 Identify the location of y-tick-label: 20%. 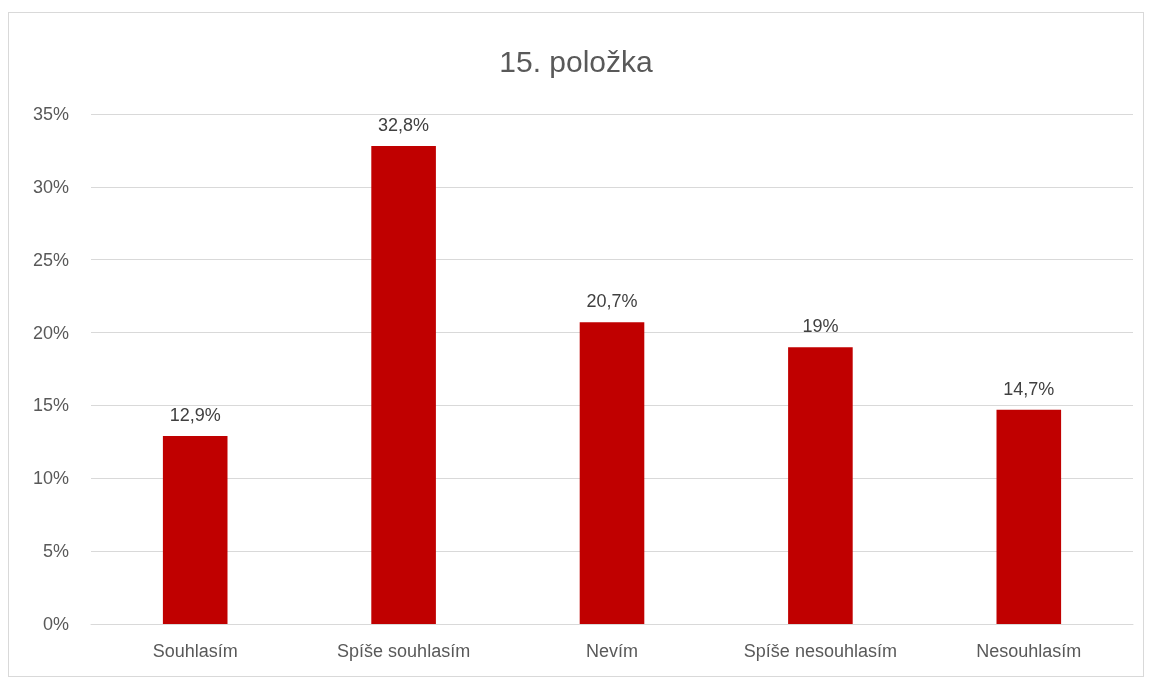
(50, 332).